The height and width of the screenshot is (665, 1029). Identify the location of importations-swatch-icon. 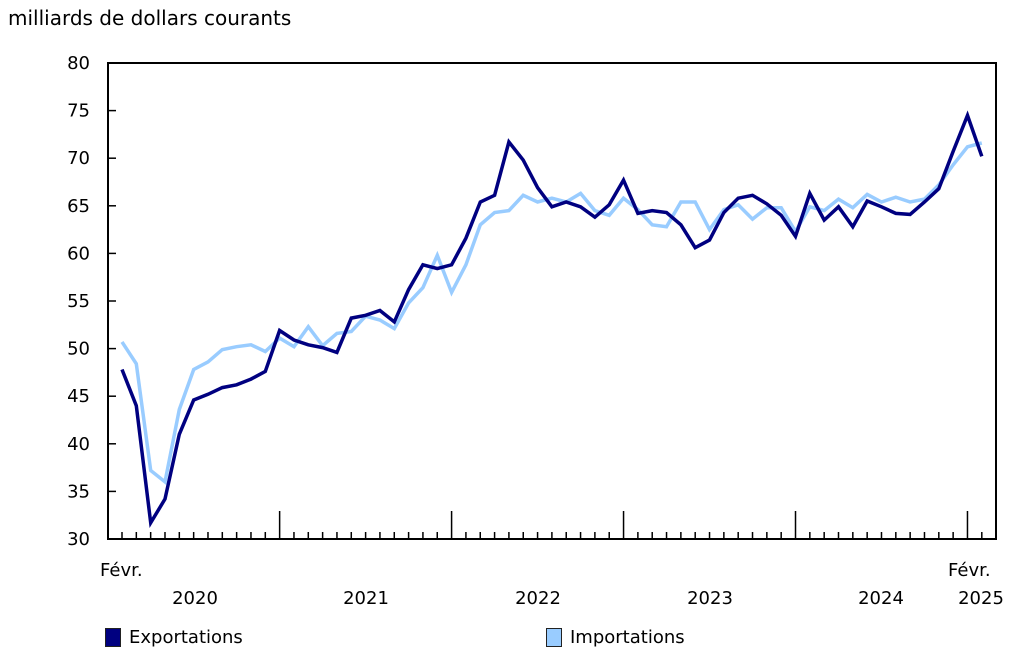
(554, 637).